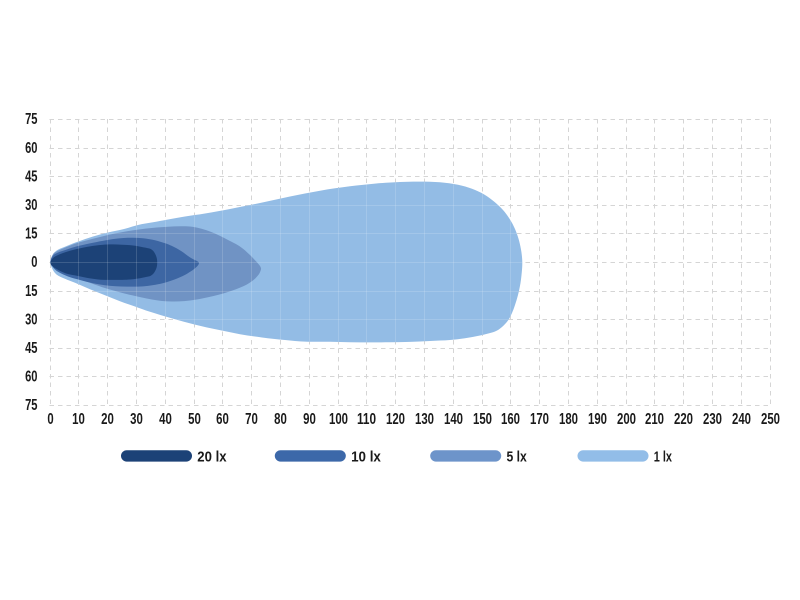  Describe the element at coordinates (539, 419) in the screenshot. I see `svg-text: 170` at that location.